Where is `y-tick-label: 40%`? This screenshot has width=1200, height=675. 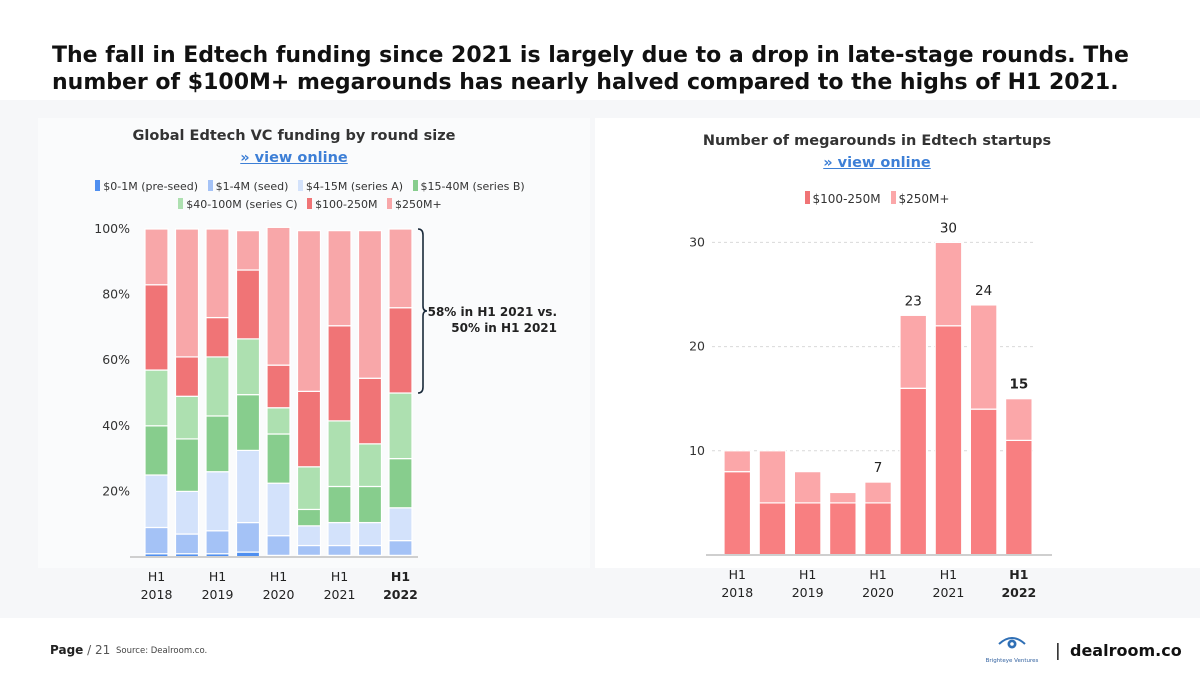
y-tick-label: 40% is located at coordinates (116, 425).